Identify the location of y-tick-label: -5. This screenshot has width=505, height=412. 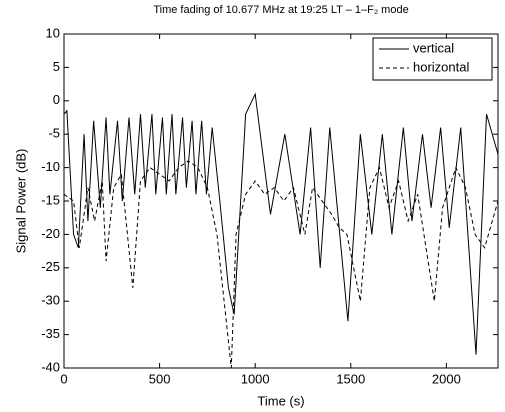
(54, 133).